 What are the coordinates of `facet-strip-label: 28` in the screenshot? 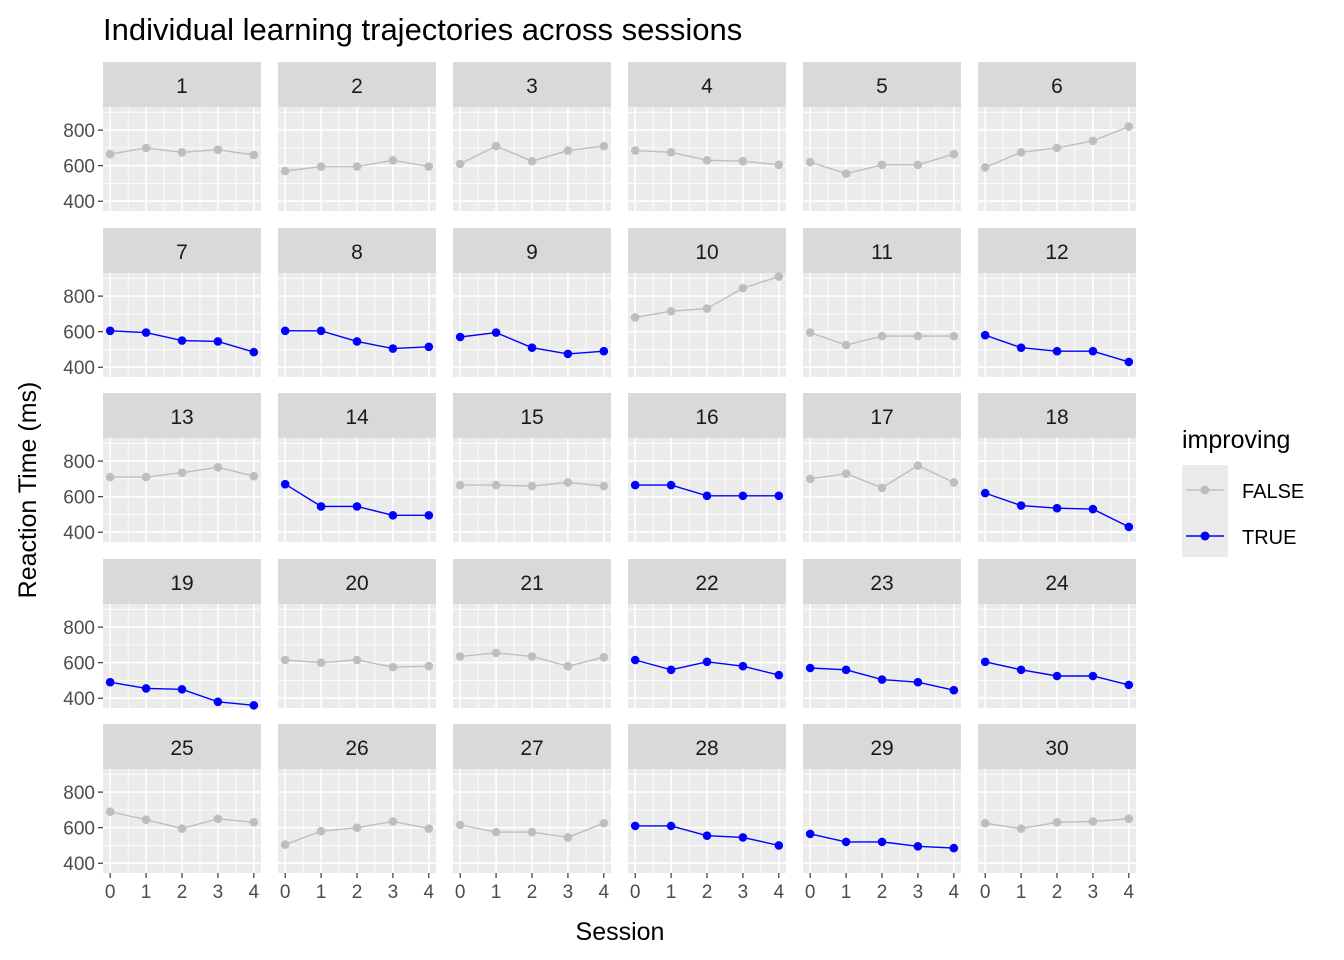 It's located at (706, 748).